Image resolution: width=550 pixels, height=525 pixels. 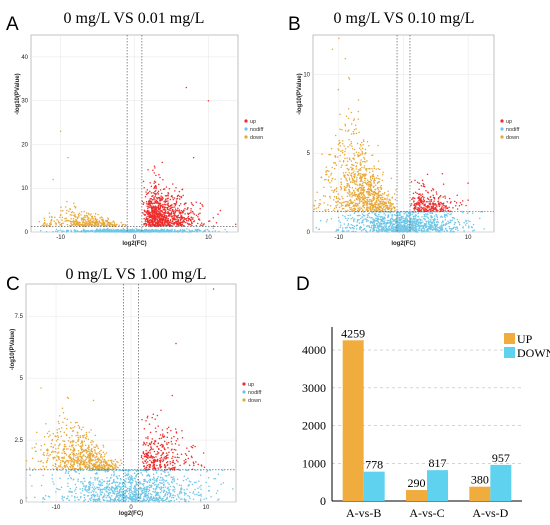 What do you see at coordinates (512, 138) in the screenshot?
I see `legend-label-down: down` at bounding box center [512, 138].